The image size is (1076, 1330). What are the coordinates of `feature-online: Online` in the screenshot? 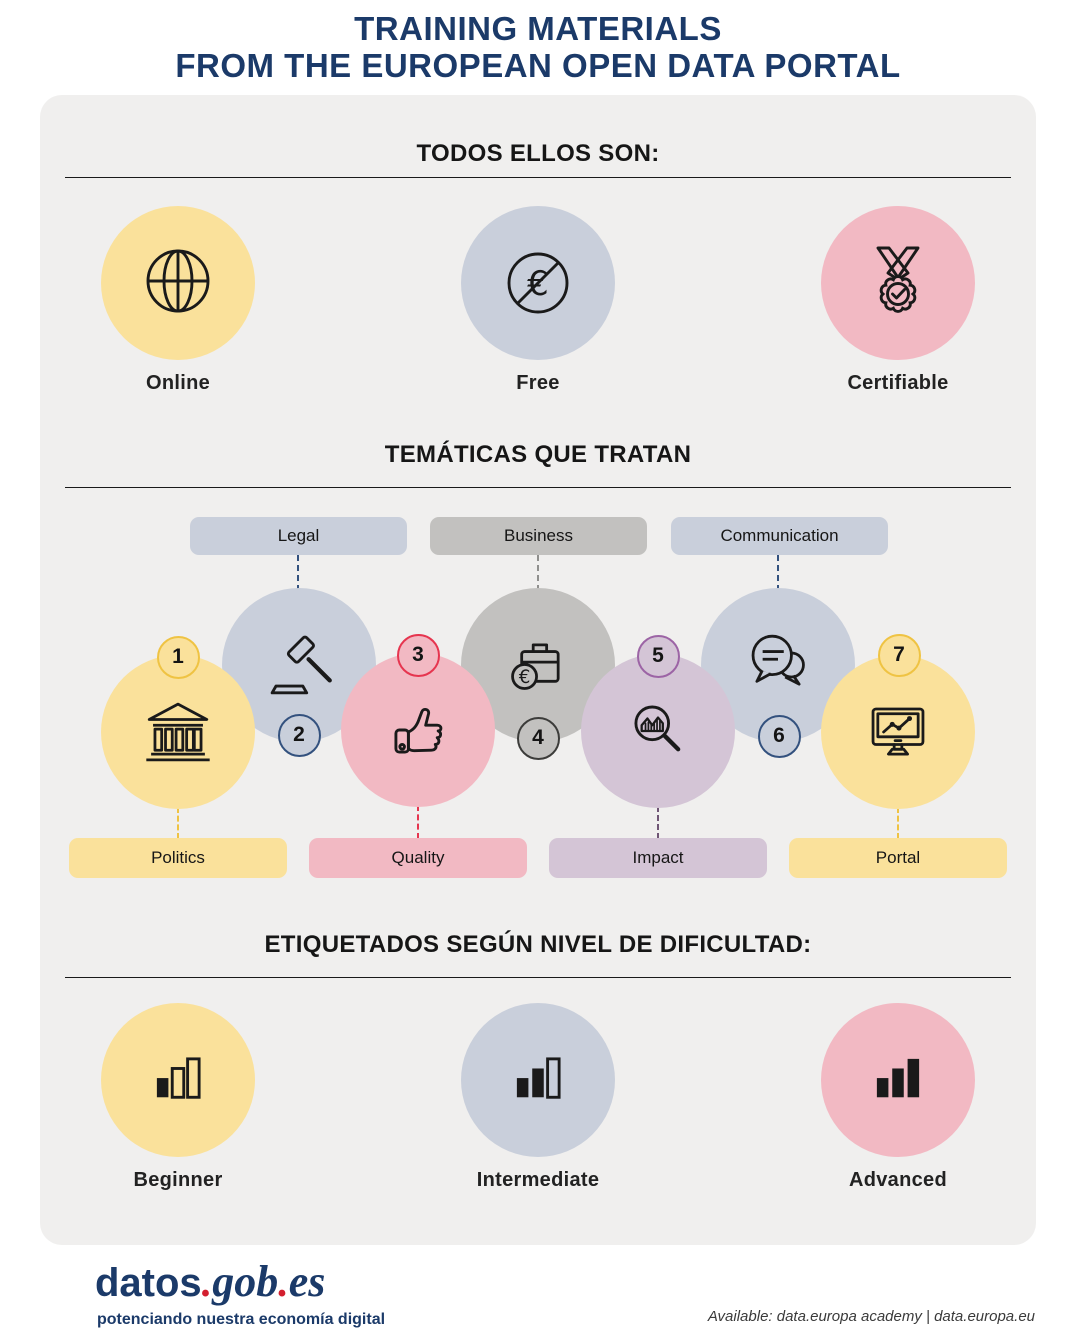 It's located at (178, 300).